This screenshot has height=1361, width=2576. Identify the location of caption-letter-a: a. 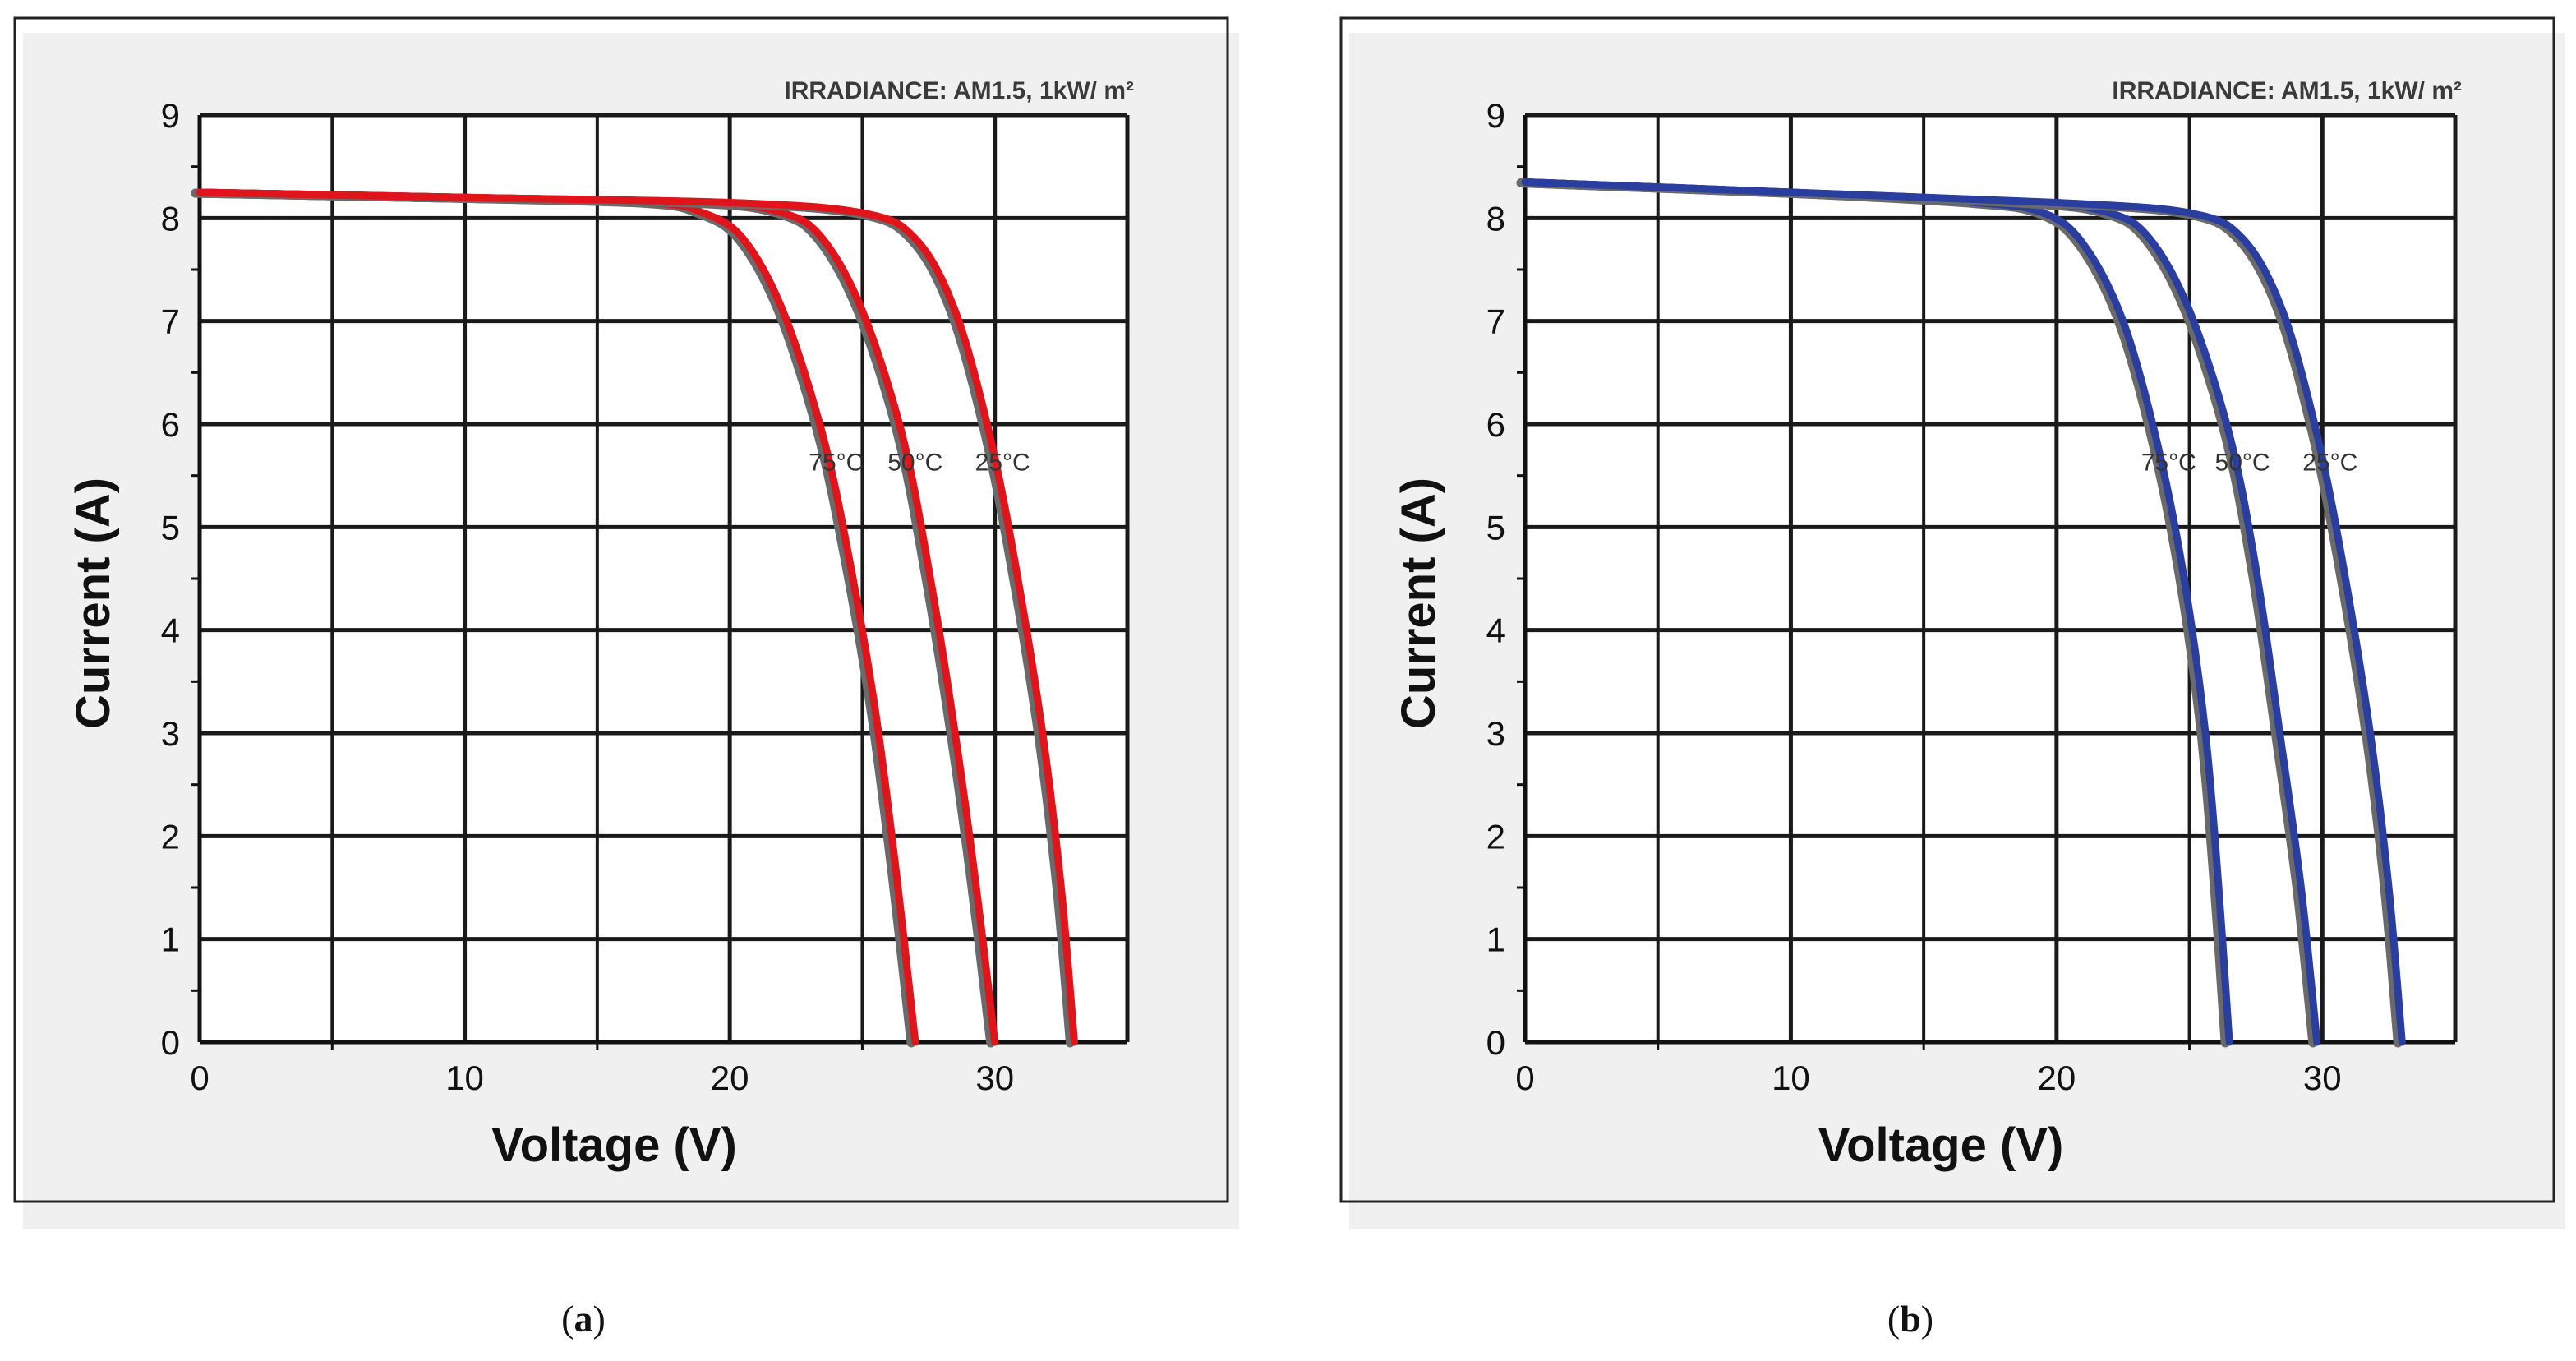
(583, 1319).